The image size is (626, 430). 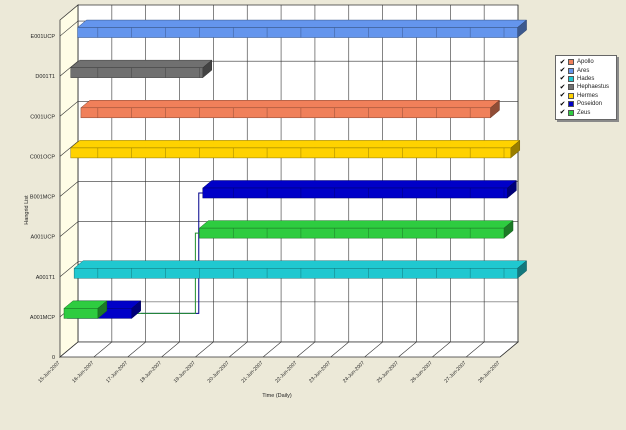 I want to click on gantt-bar-hades, so click(x=300, y=269).